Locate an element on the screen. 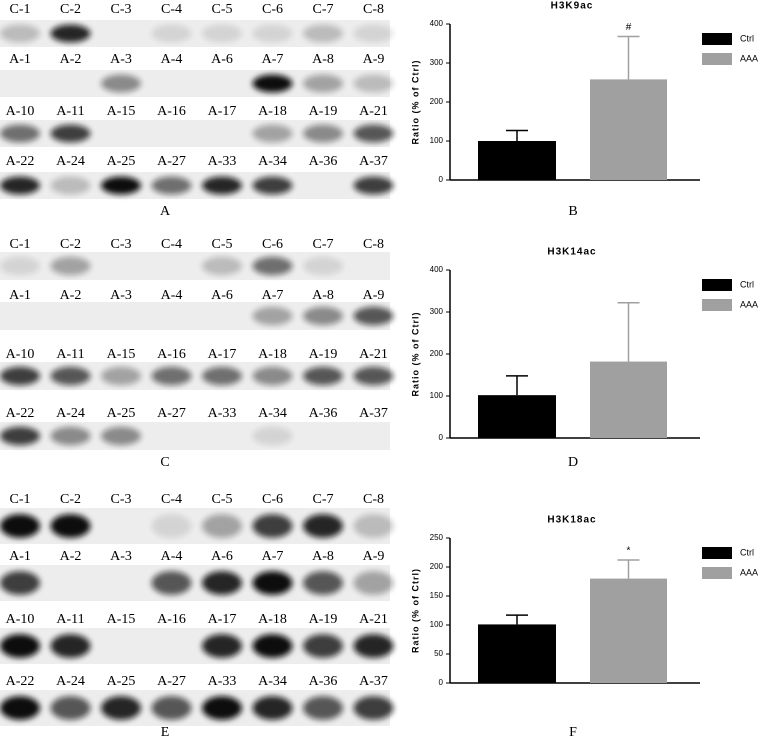 The width and height of the screenshot is (766, 744). panel-label: C is located at coordinates (164, 462).